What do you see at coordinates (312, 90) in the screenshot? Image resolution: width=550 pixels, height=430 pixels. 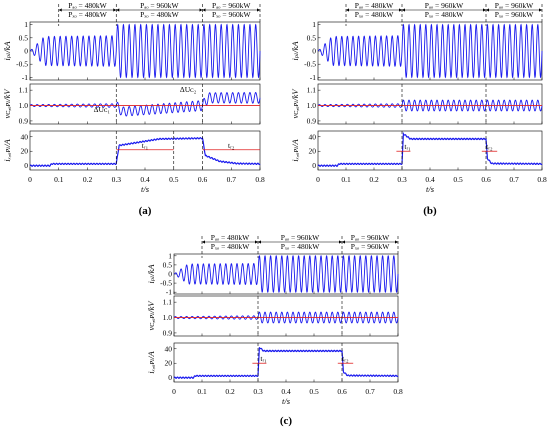 I see `y-tick-label: 1.1` at bounding box center [312, 90].